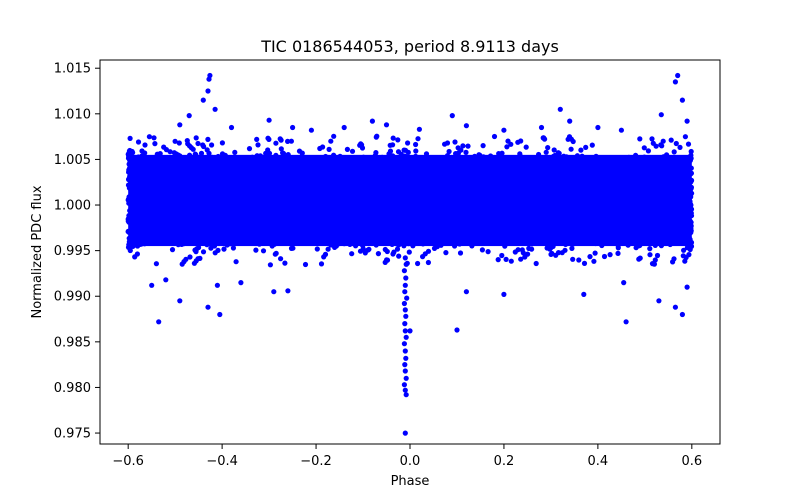  What do you see at coordinates (72, 69) in the screenshot?
I see `y-tick-label: 1.015` at bounding box center [72, 69].